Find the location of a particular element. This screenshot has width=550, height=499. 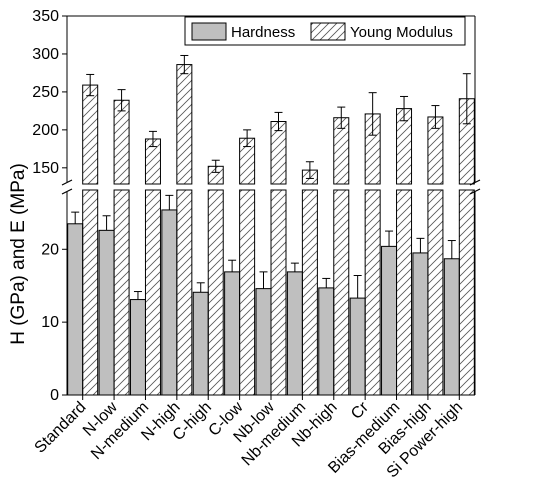

legend: Hardness Young Modulus is located at coordinates (325, 31).